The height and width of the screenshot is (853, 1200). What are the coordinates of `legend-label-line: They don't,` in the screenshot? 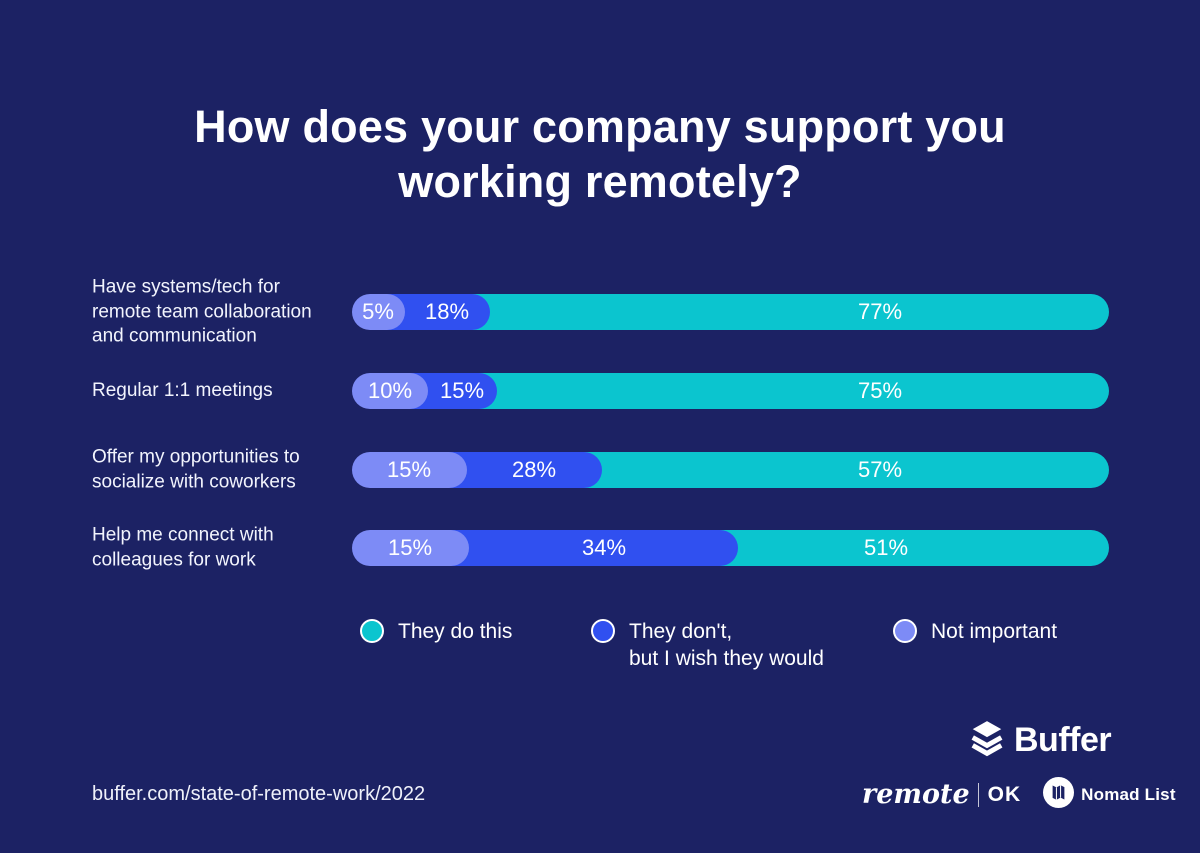 It's located at (681, 631).